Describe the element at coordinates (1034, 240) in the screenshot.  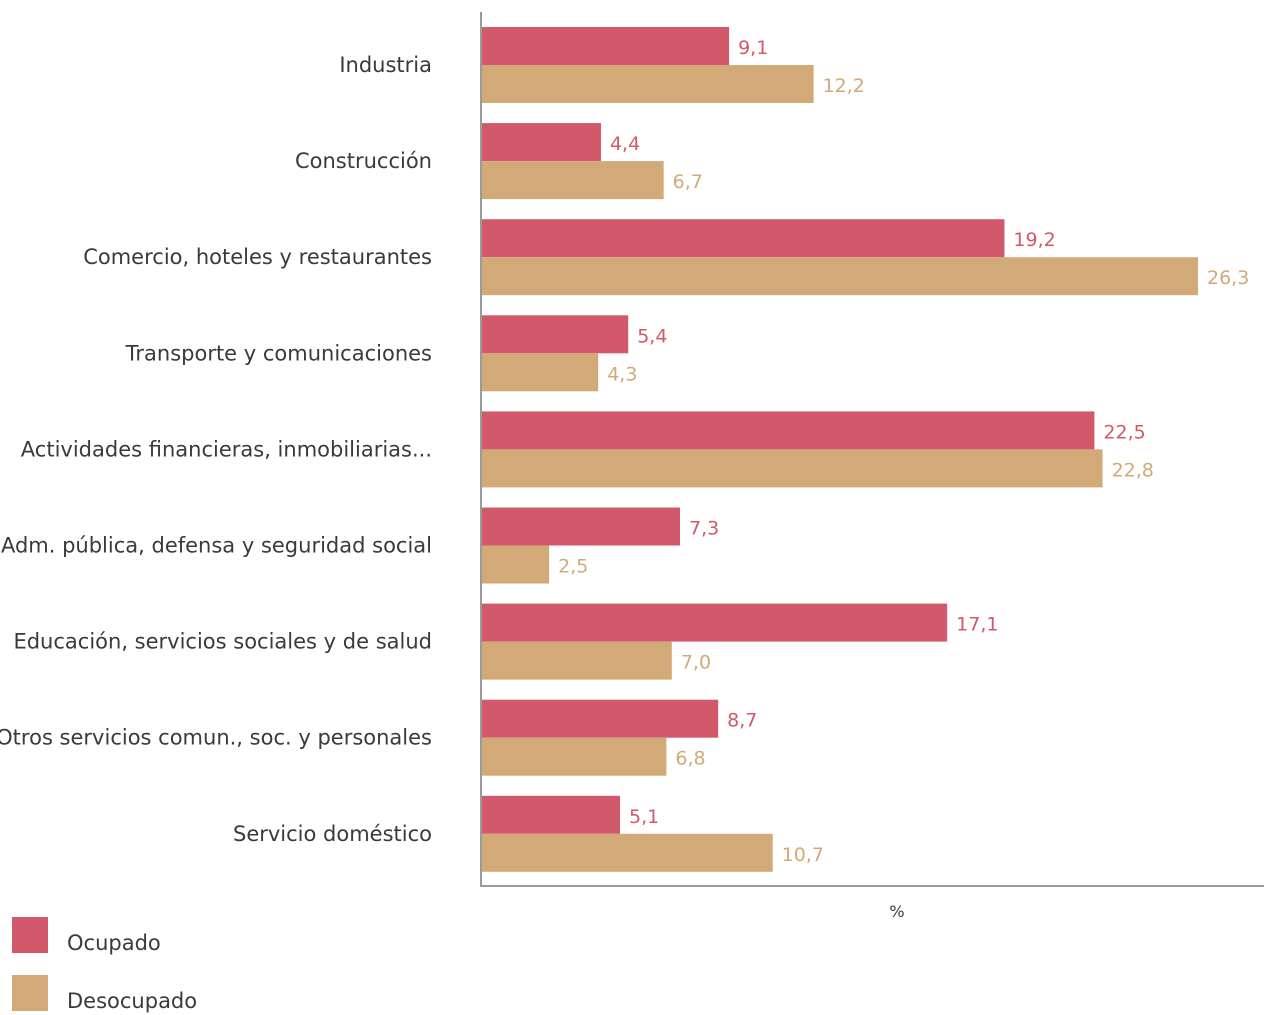
I see `data-label-ocupado: 19,2` at that location.